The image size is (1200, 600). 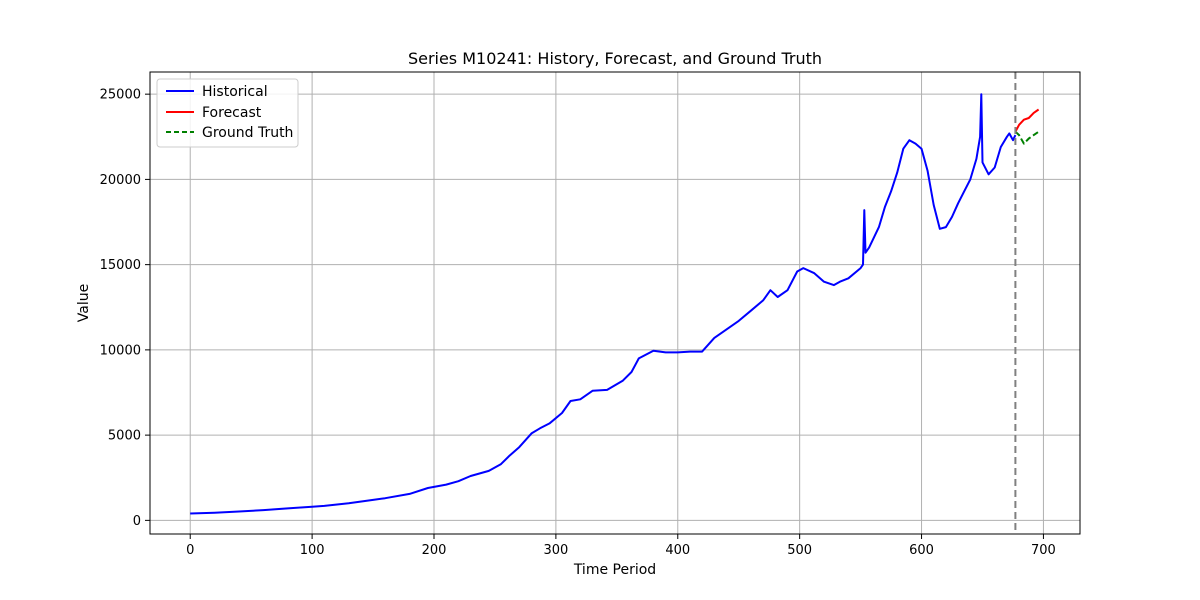 What do you see at coordinates (312, 550) in the screenshot?
I see `x-tick-label: 100` at bounding box center [312, 550].